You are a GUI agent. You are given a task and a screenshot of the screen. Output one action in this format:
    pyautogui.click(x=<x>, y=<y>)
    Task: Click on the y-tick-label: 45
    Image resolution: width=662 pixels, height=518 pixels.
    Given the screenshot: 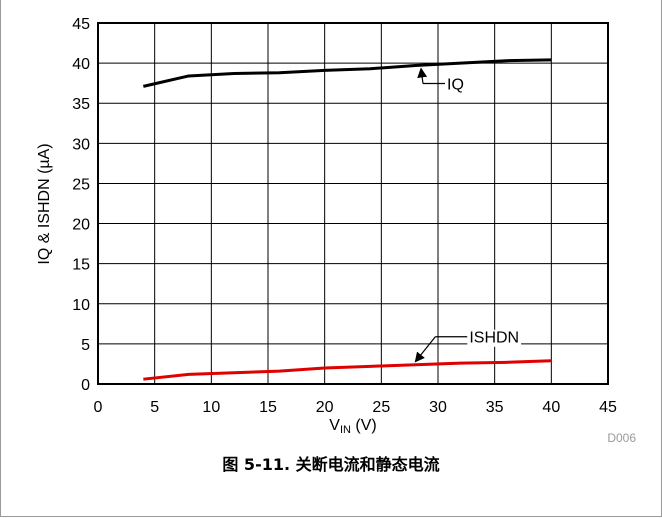 What is the action you would take?
    pyautogui.click(x=81, y=24)
    